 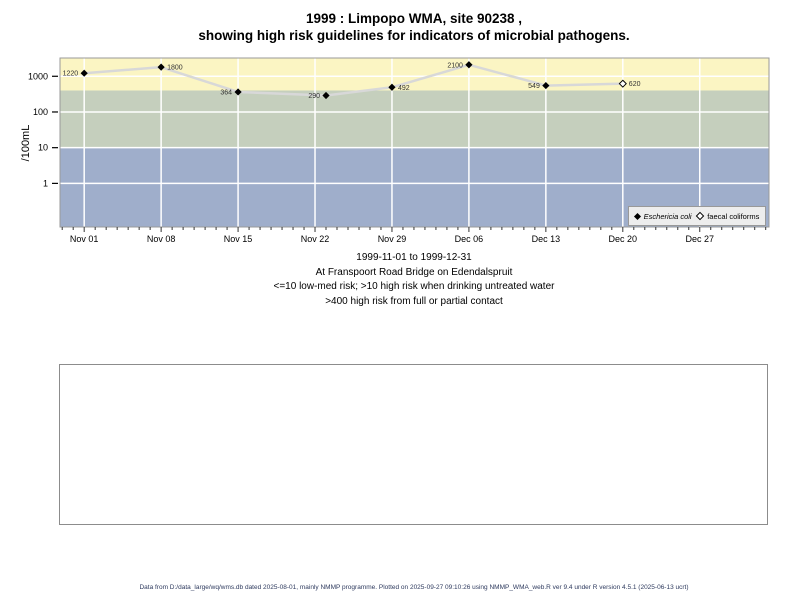 What do you see at coordinates (455, 65) in the screenshot?
I see `data-point-label: 2100` at bounding box center [455, 65].